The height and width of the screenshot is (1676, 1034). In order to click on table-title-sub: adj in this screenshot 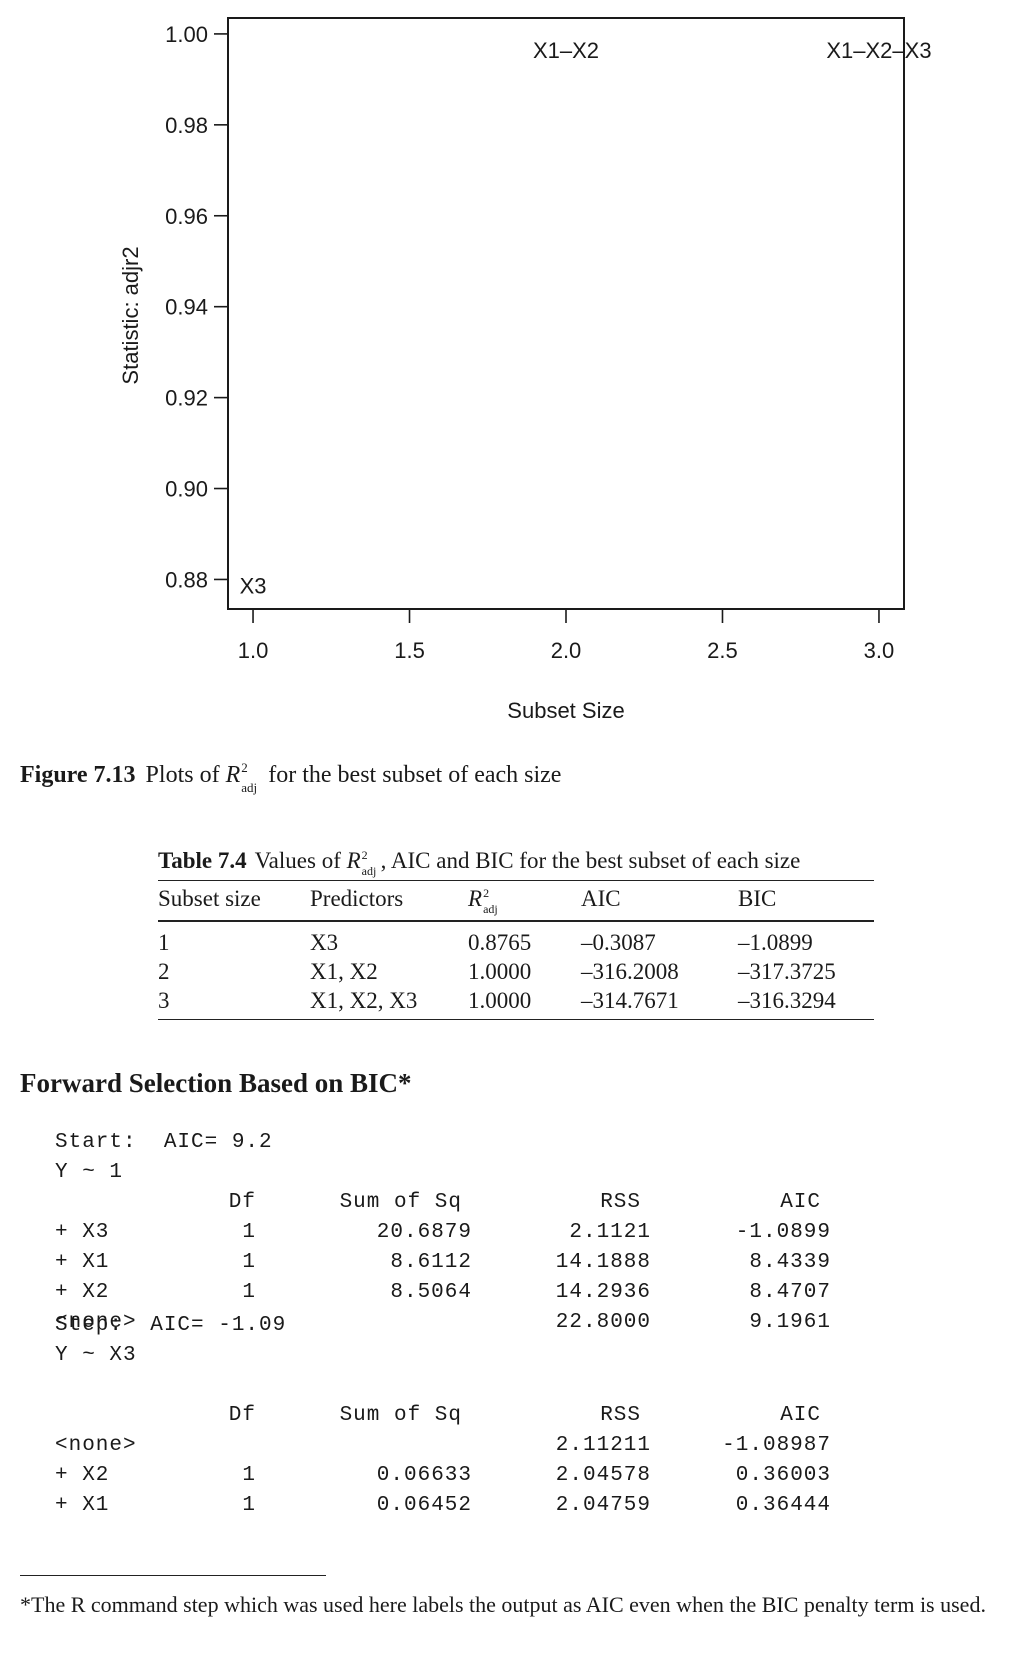, I will do `click(369, 871)`.